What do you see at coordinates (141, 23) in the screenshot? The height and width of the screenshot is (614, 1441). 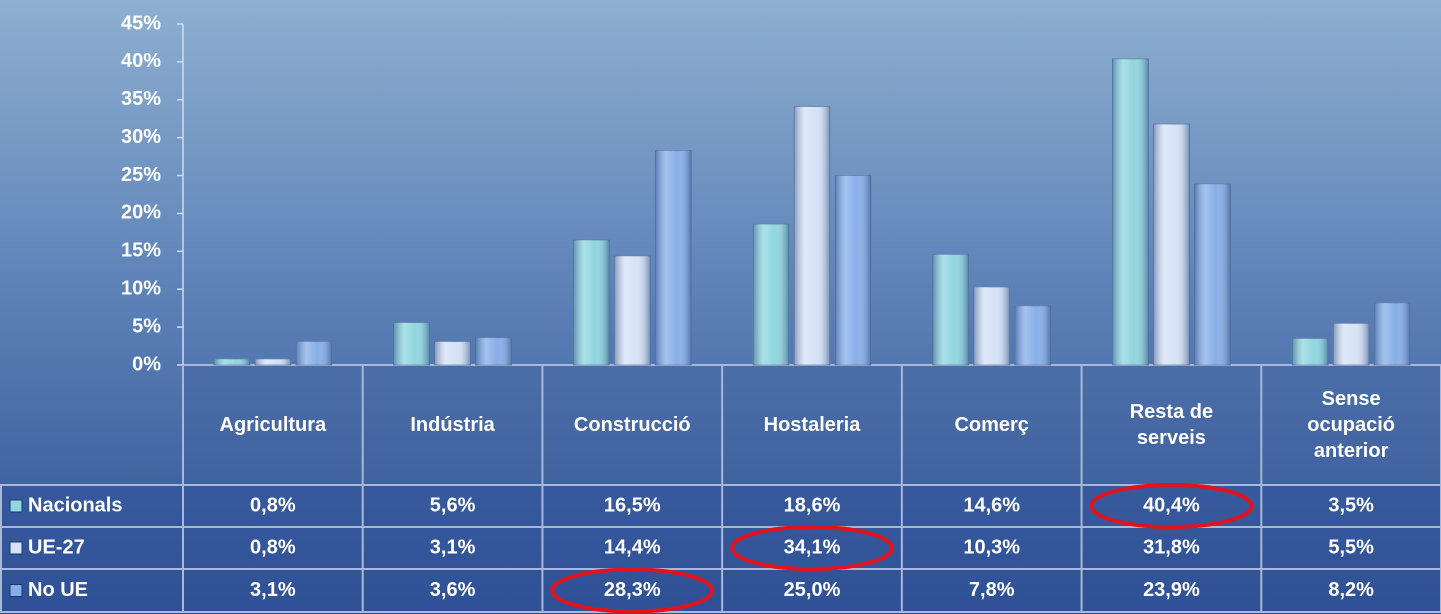 I see `y-tick-label: 45%` at bounding box center [141, 23].